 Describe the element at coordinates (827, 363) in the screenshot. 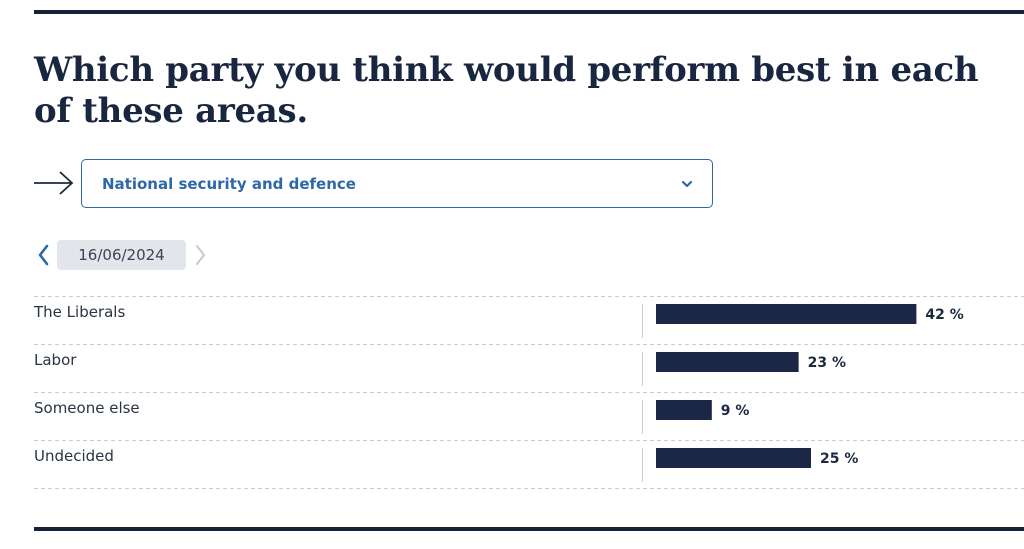

I see `value-label: 23 %` at that location.